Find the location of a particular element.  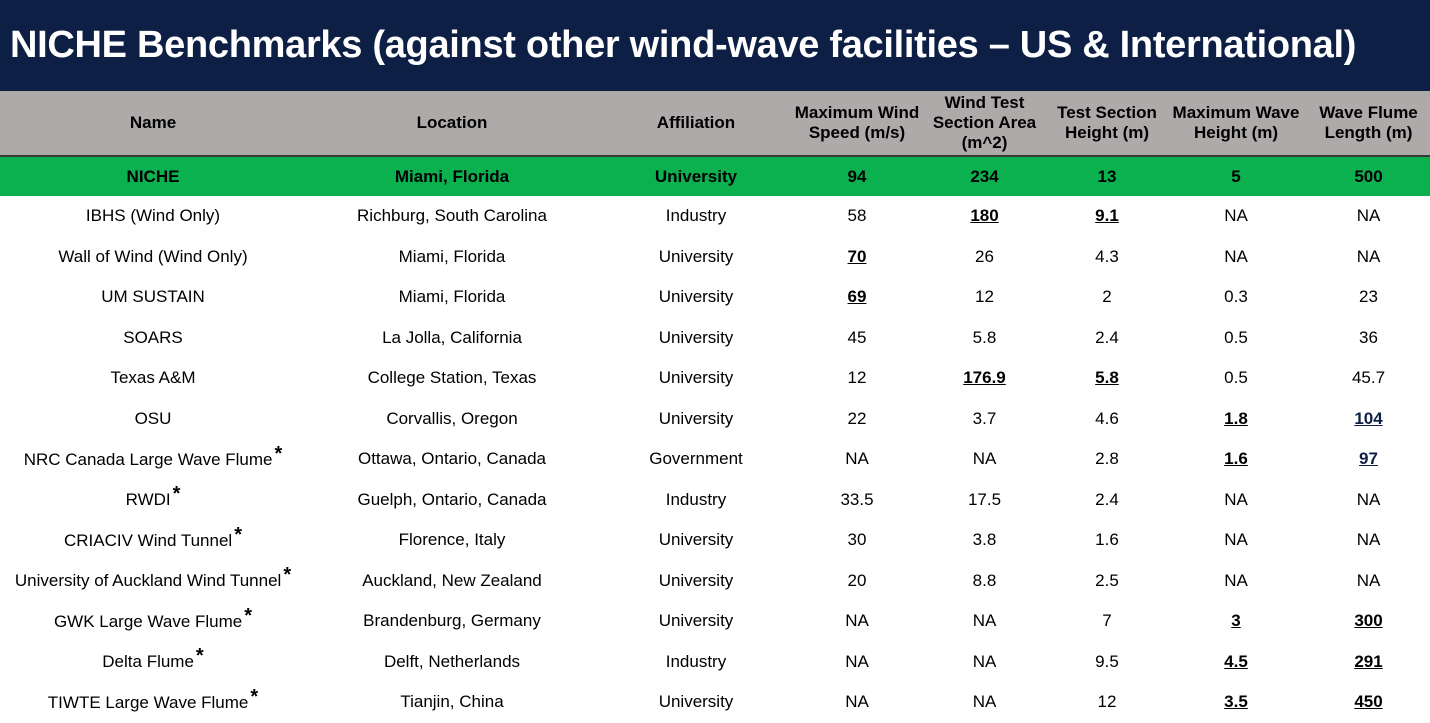

cell-flume-length: 291 is located at coordinates (1368, 662).